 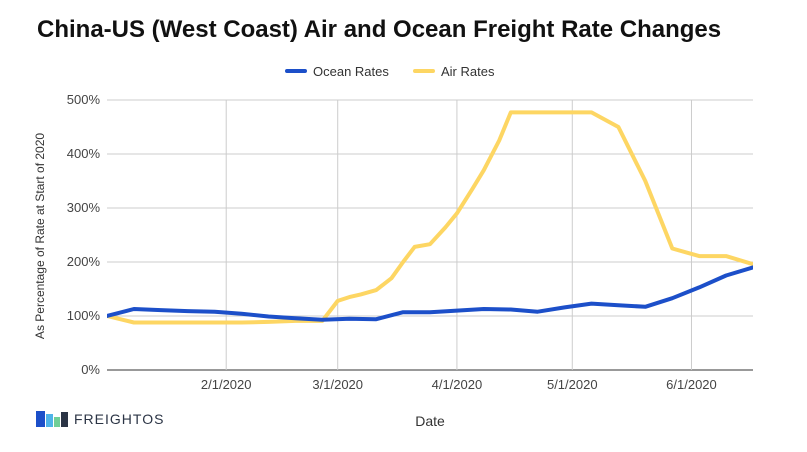 What do you see at coordinates (84, 99) in the screenshot?
I see `y-tick-label: 500%` at bounding box center [84, 99].